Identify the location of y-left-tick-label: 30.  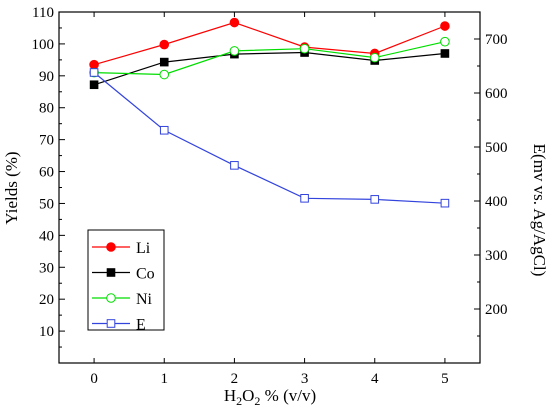
(46, 268).